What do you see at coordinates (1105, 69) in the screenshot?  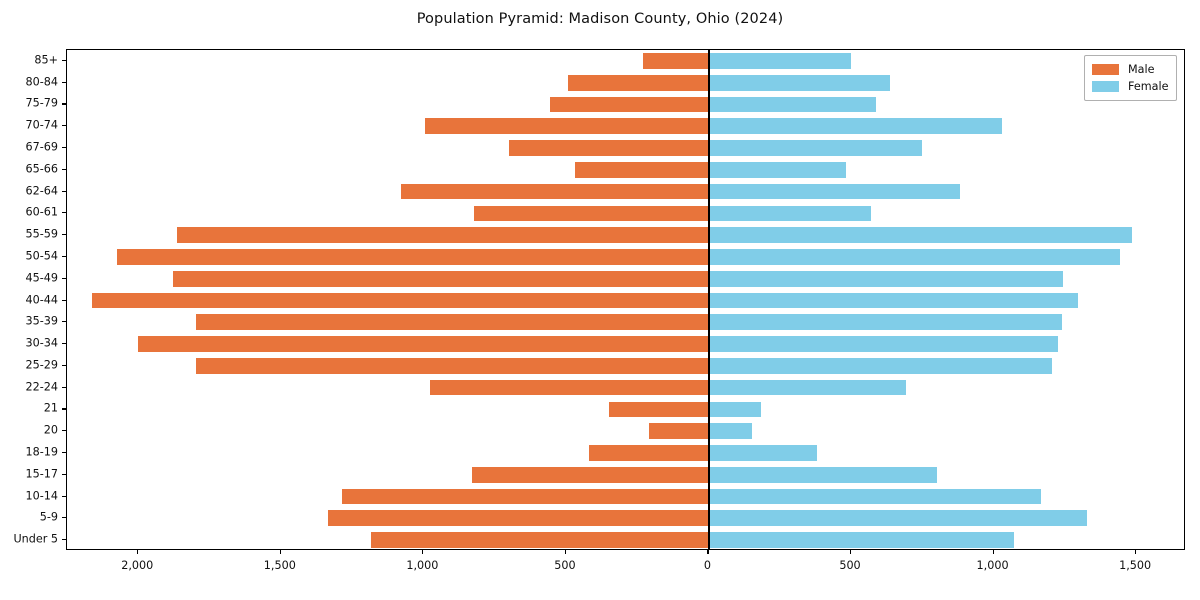 I see `legend-swatch-male` at bounding box center [1105, 69].